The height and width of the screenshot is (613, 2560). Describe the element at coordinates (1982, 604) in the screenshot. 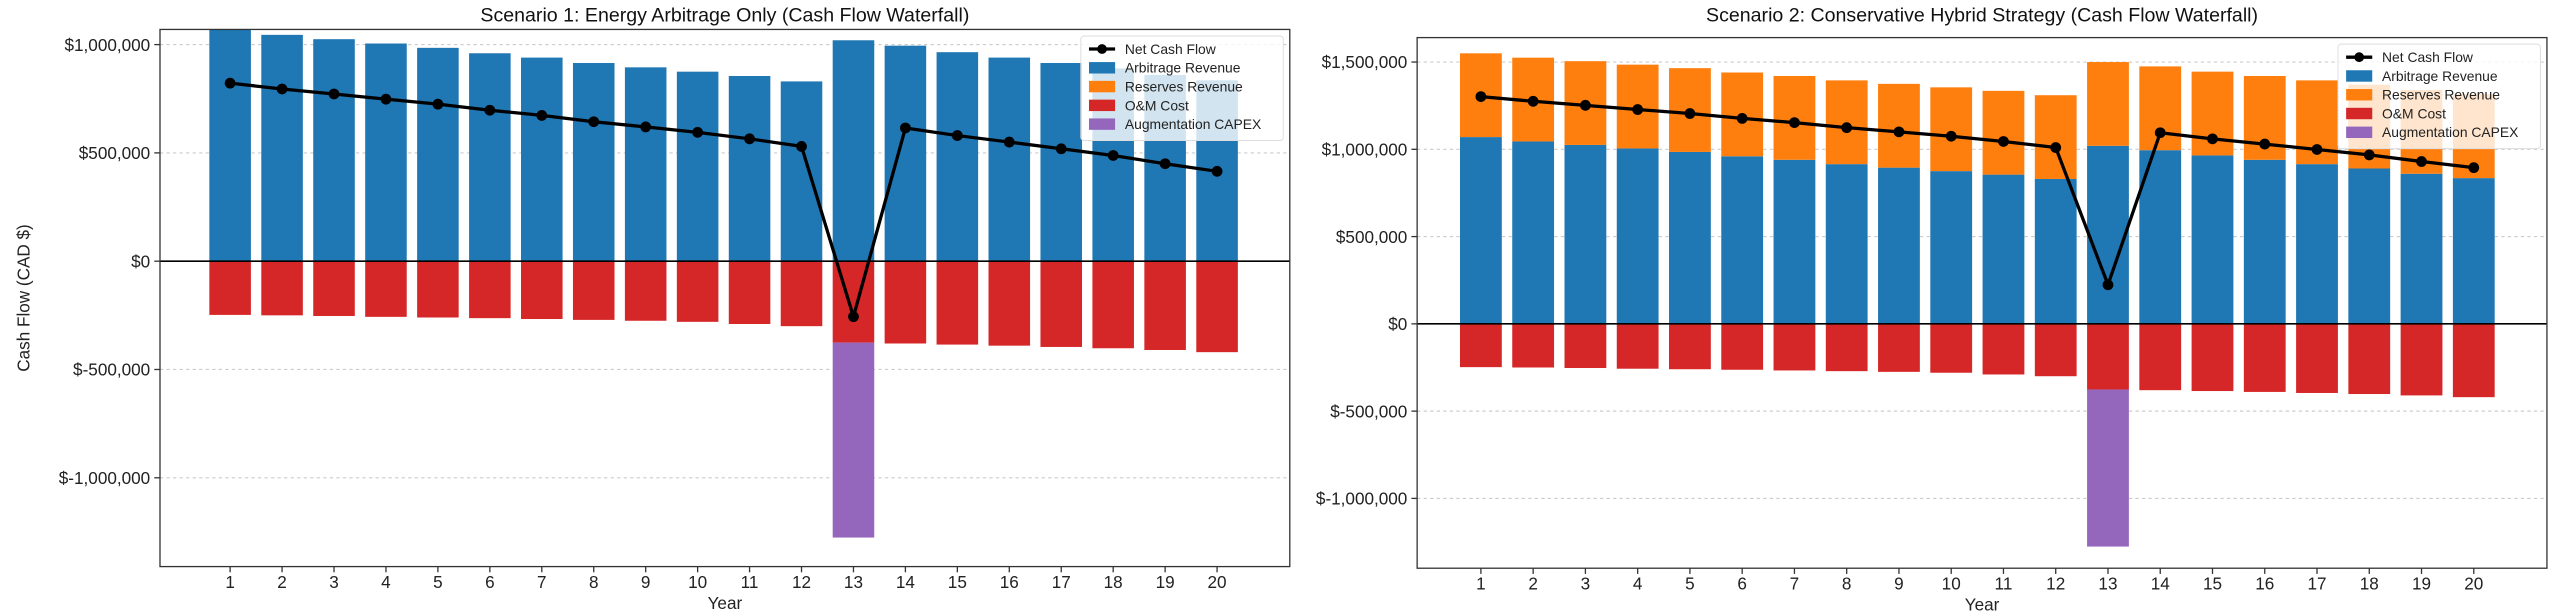

I see `x-axis-label: Year` at that location.